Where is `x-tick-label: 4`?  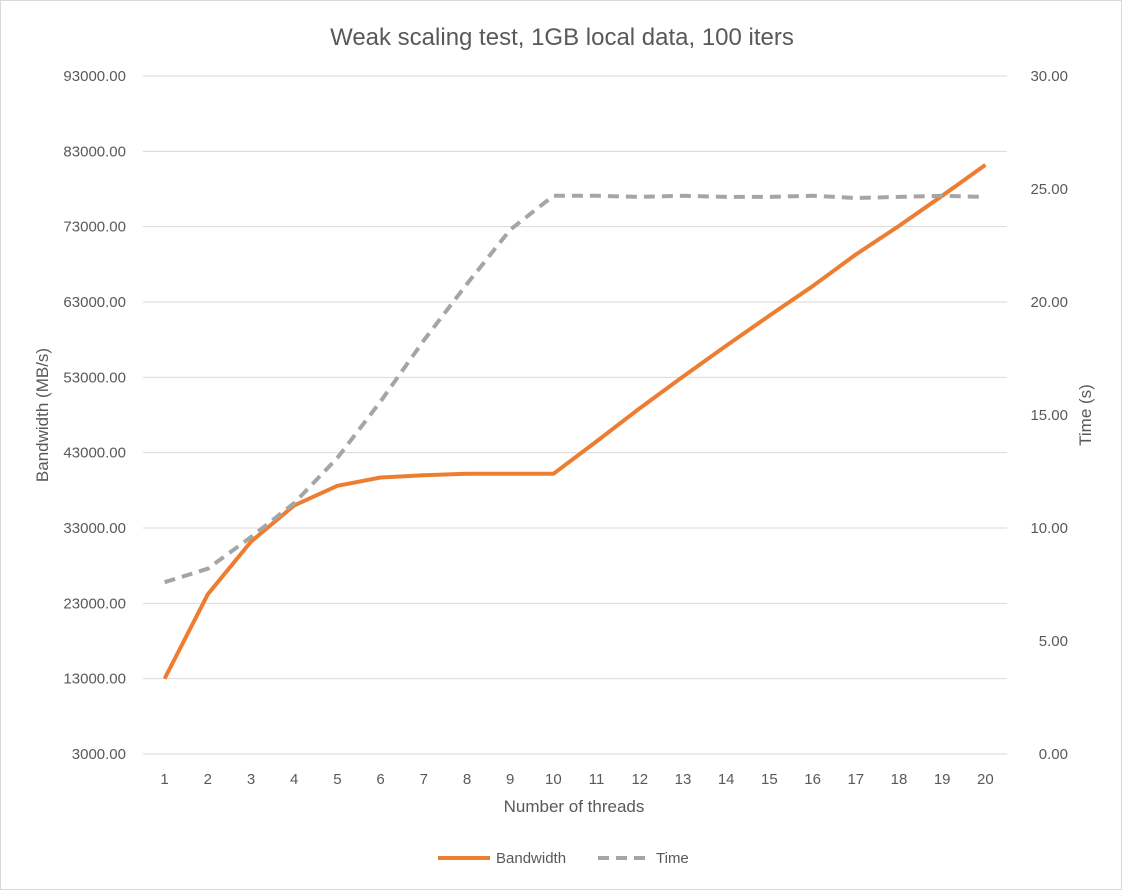
x-tick-label: 4 is located at coordinates (294, 779).